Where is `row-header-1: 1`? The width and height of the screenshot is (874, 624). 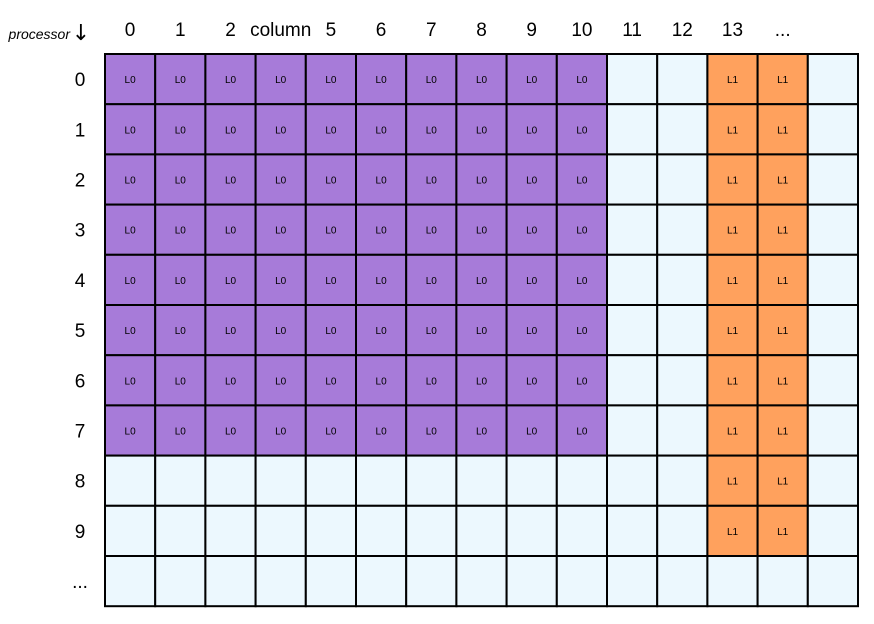 row-header-1: 1 is located at coordinates (80, 130).